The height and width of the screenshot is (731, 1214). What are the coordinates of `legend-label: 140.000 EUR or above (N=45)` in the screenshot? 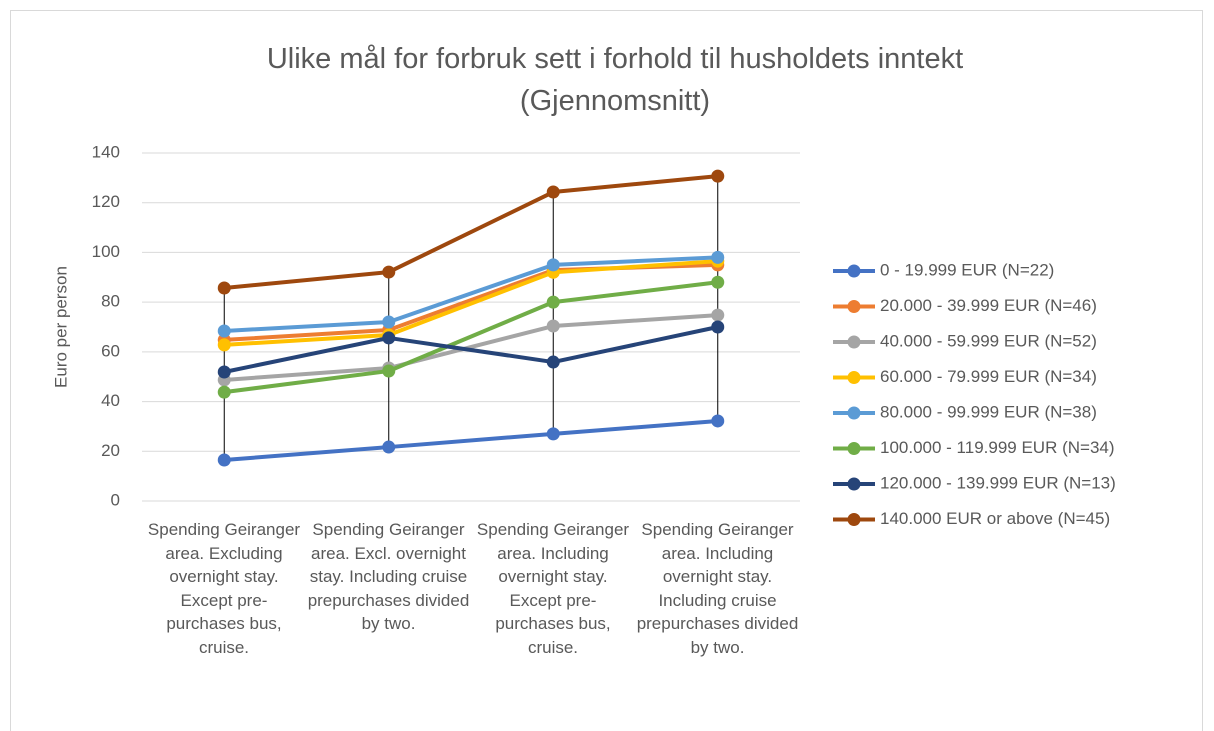 It's located at (995, 518).